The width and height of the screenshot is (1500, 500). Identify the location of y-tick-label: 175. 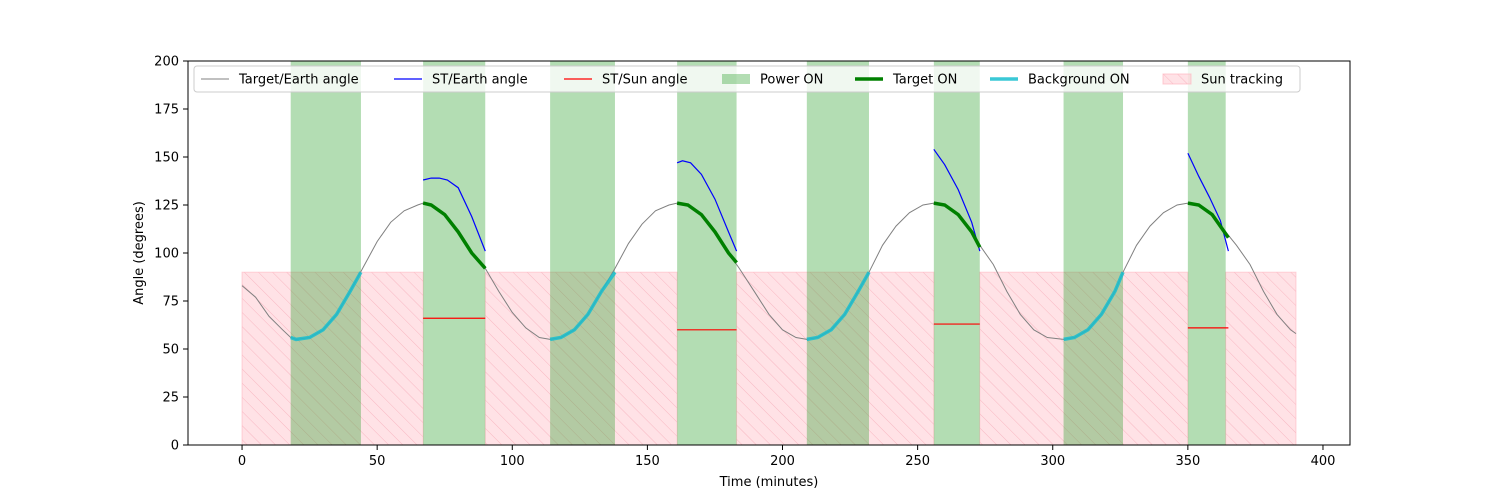
(166, 110).